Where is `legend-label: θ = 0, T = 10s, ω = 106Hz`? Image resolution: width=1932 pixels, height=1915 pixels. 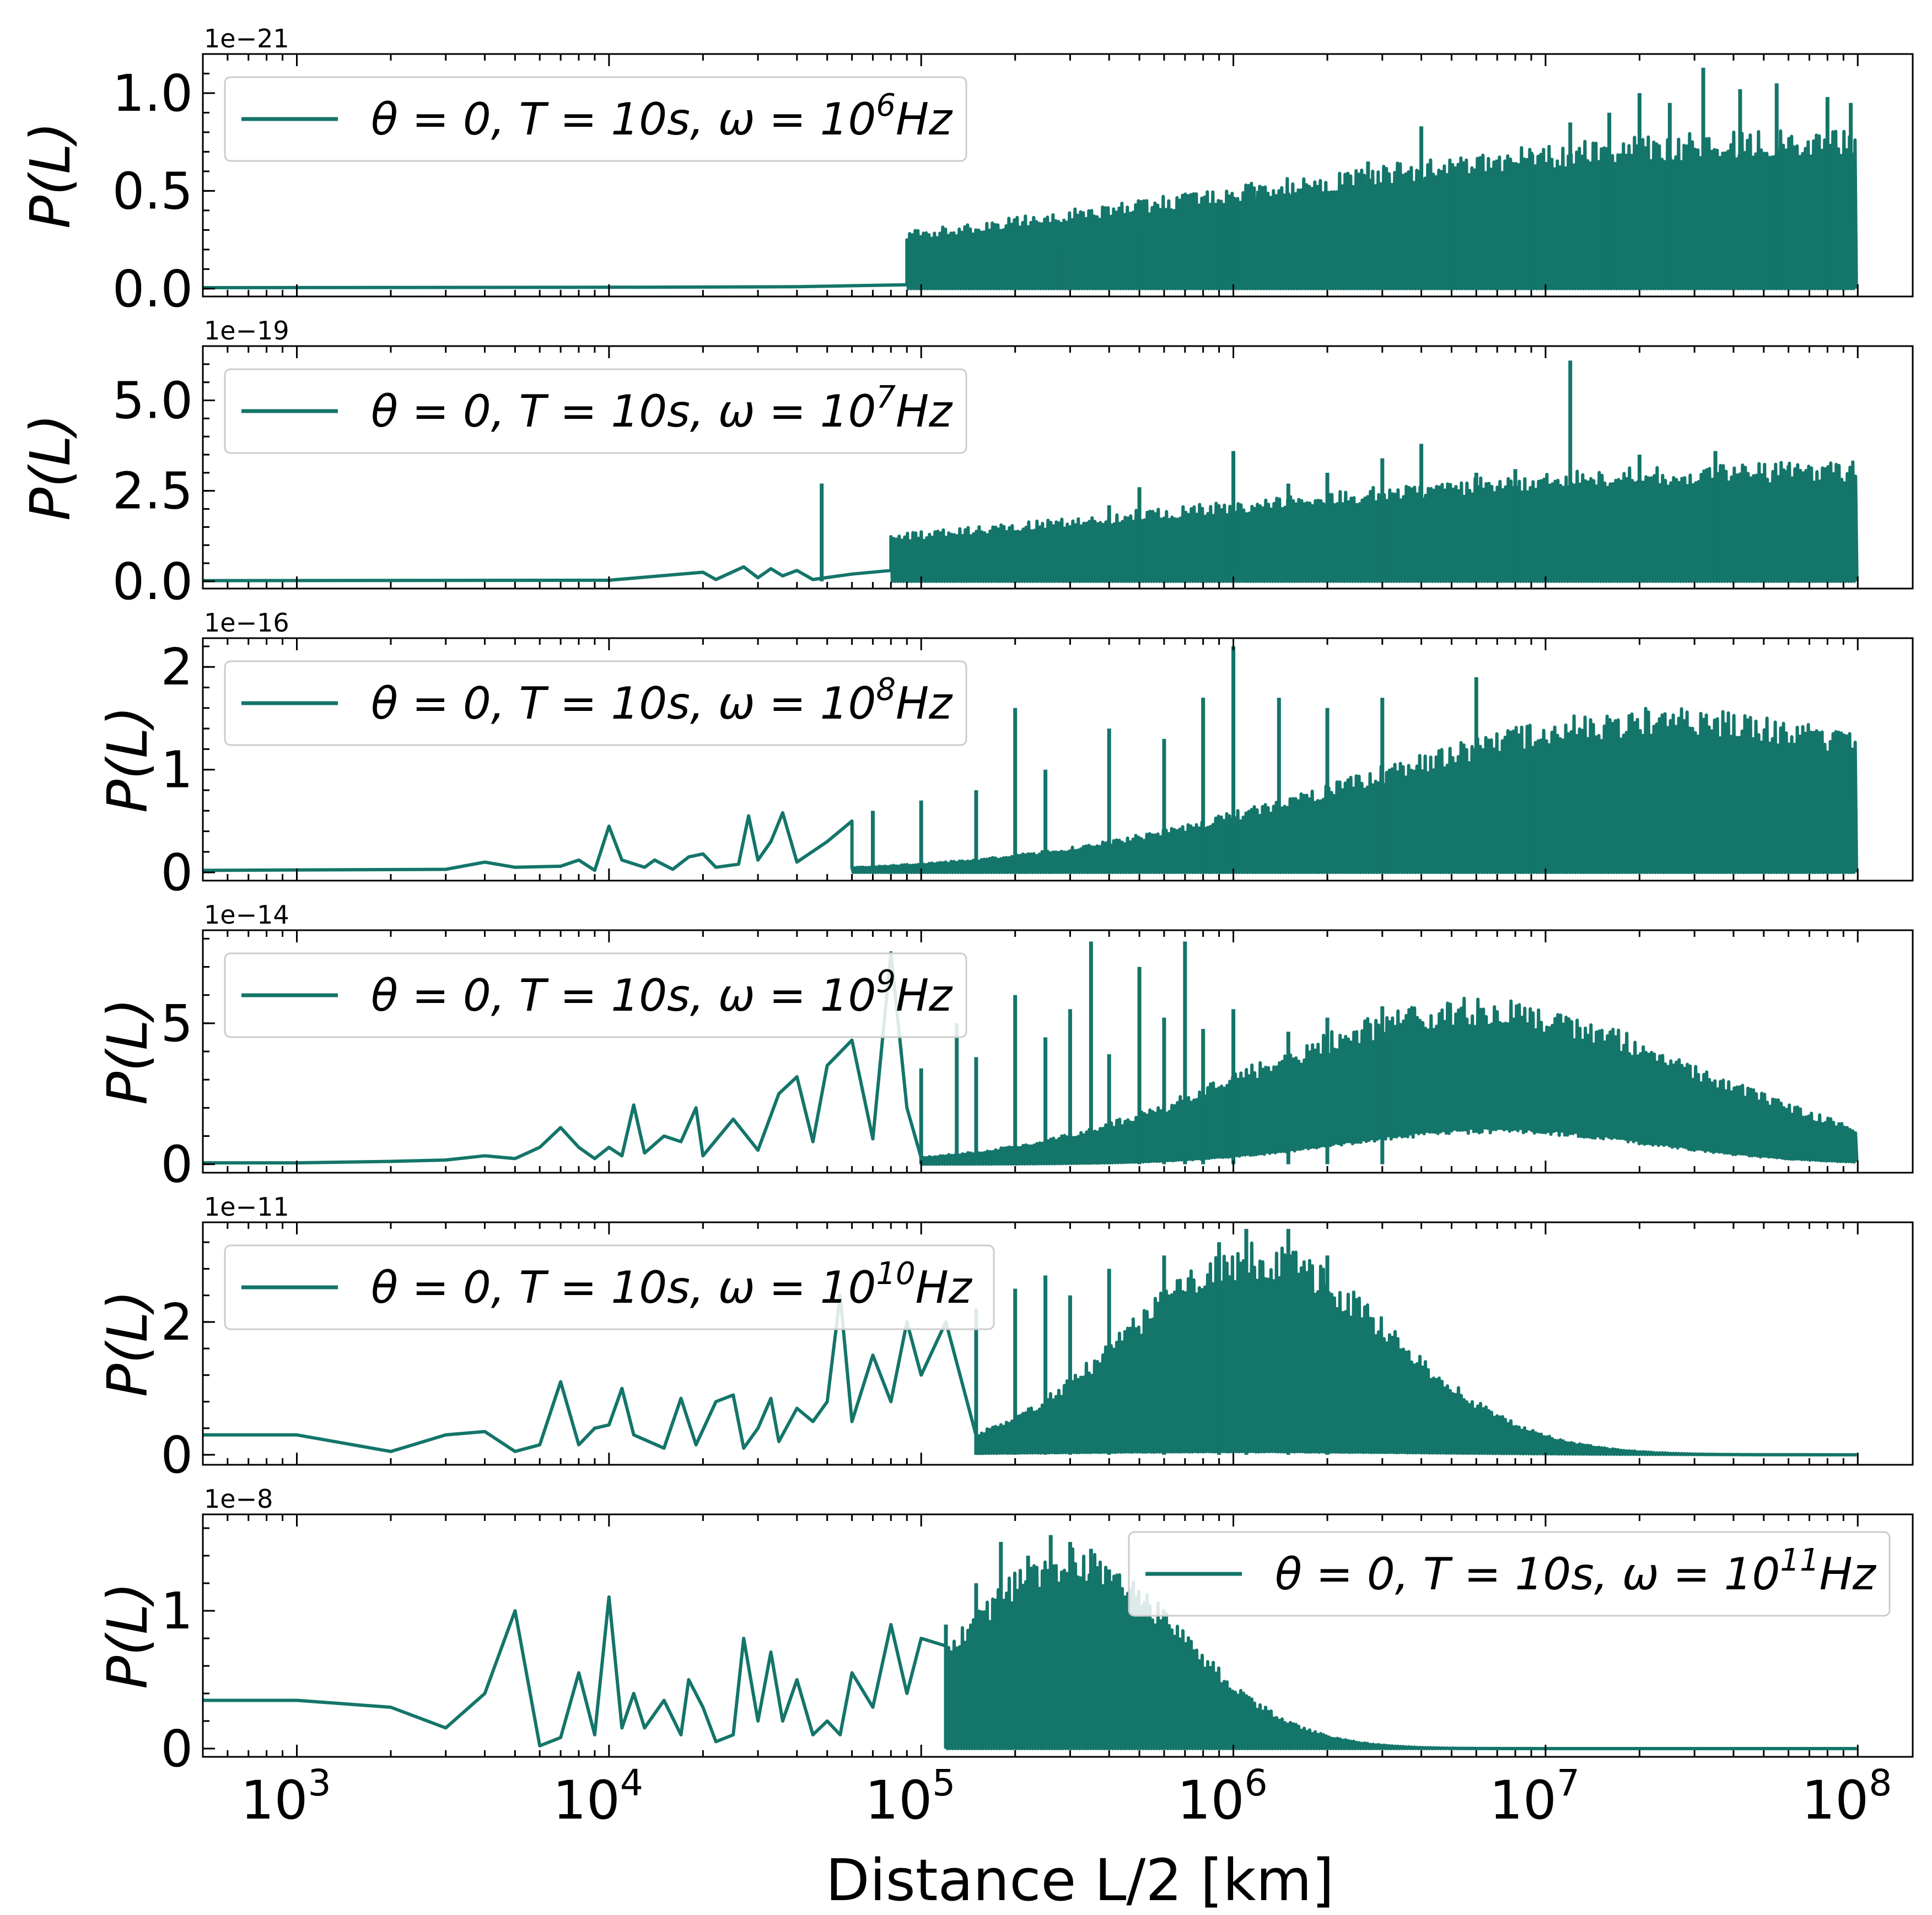 legend-label: θ = 0, T = 10s, ω = 106Hz is located at coordinates (662, 116).